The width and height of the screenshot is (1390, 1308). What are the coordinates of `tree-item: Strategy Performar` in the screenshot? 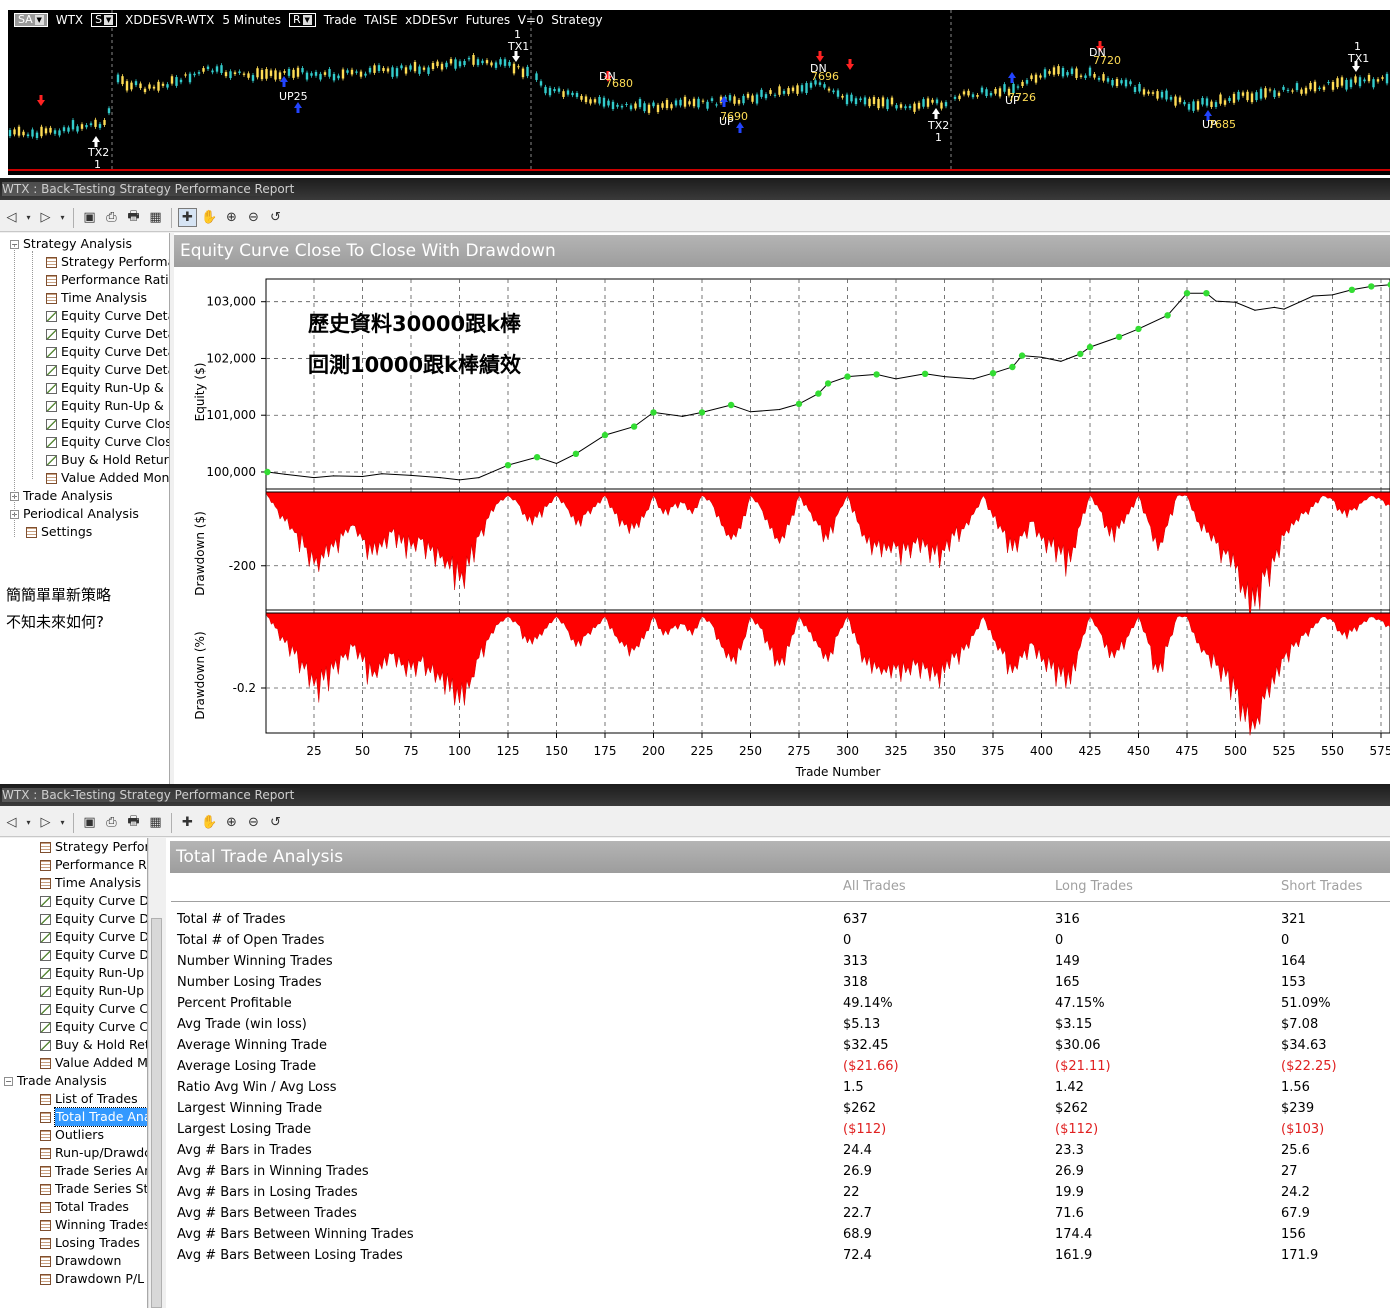 It's located at (107, 262).